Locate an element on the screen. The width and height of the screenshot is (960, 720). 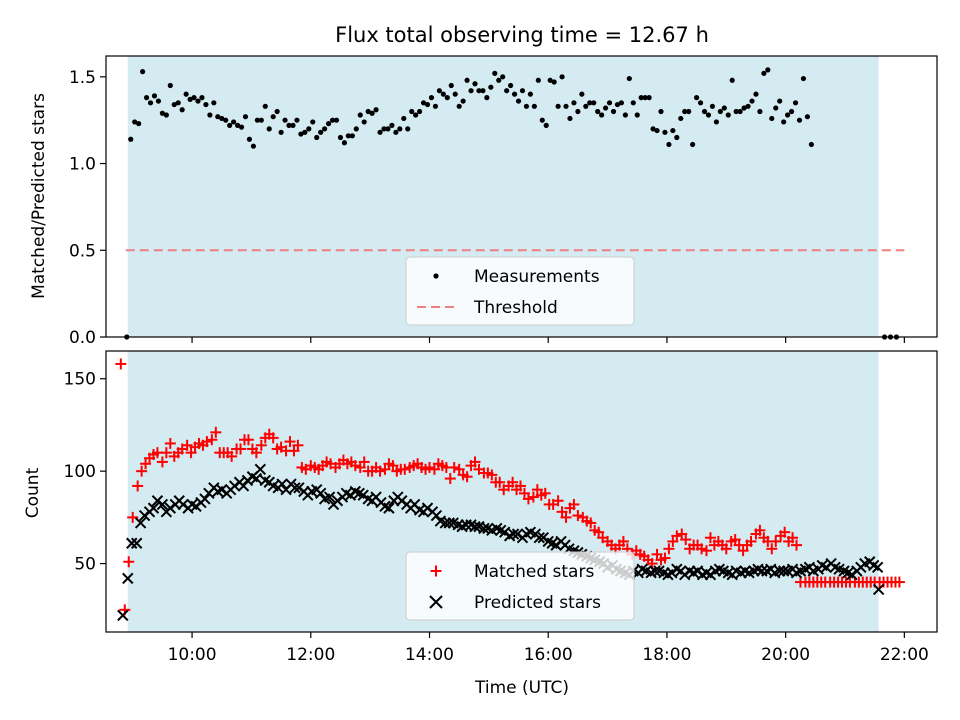
legend-measurement-marker is located at coordinates (436, 276).